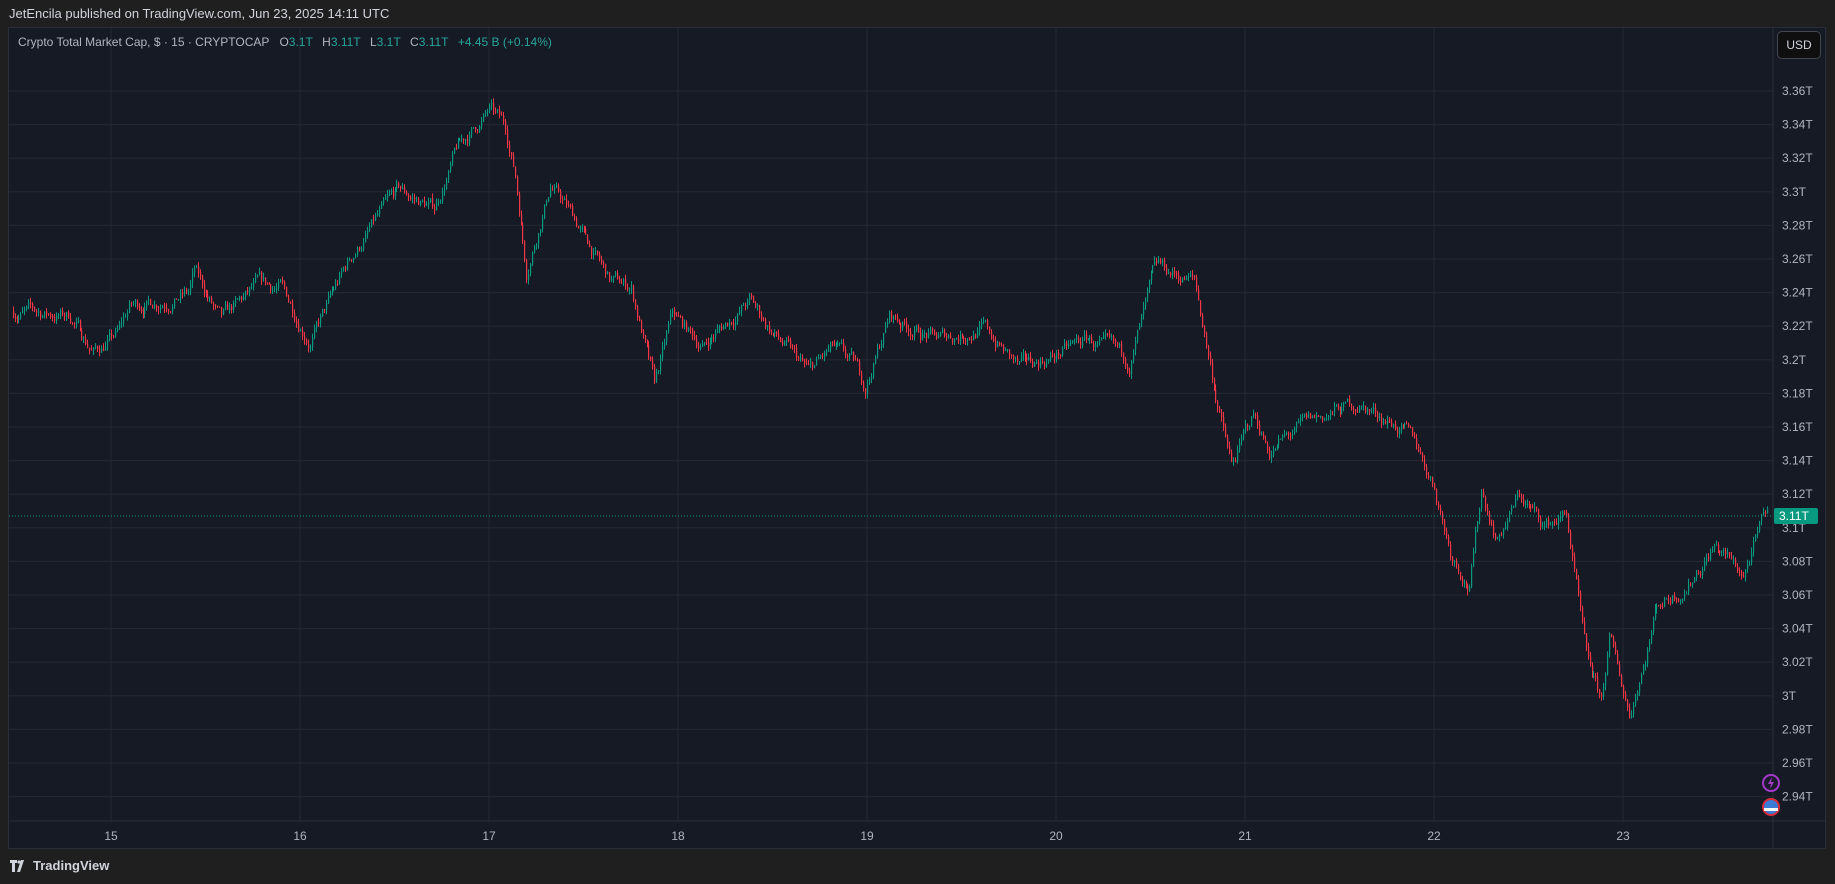  What do you see at coordinates (1623, 836) in the screenshot?
I see `time-tick-label: 23` at bounding box center [1623, 836].